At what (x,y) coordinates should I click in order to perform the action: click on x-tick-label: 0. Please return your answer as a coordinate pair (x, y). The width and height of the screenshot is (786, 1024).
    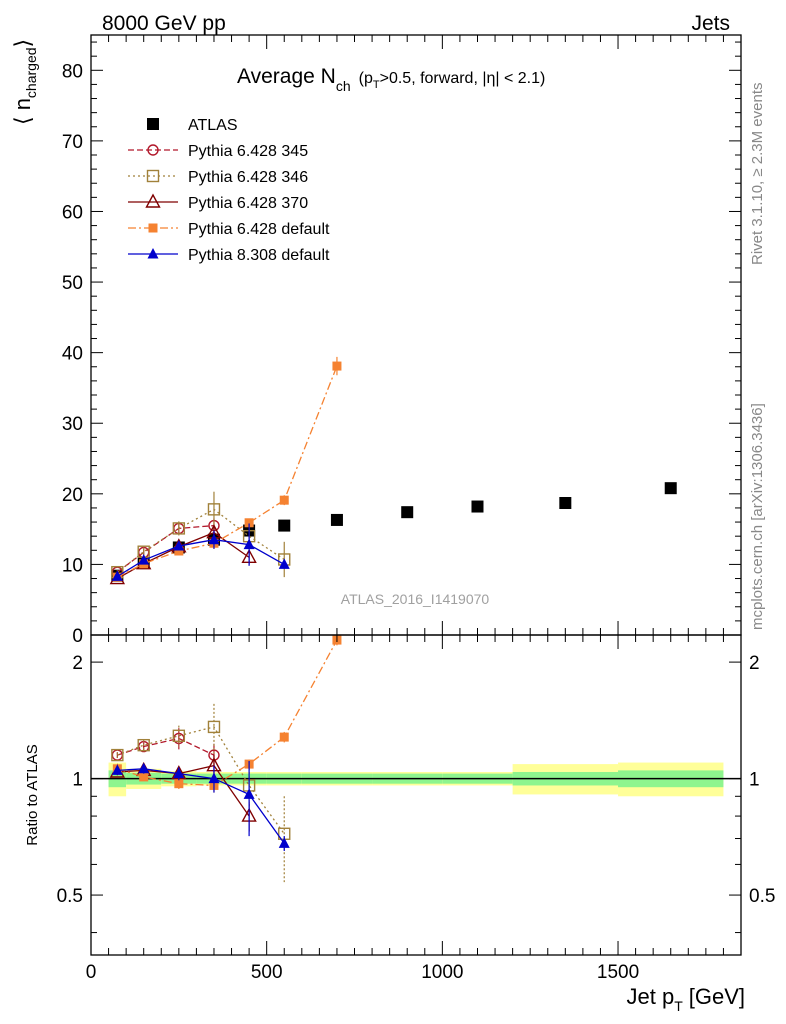
    Looking at the image, I should click on (91, 972).